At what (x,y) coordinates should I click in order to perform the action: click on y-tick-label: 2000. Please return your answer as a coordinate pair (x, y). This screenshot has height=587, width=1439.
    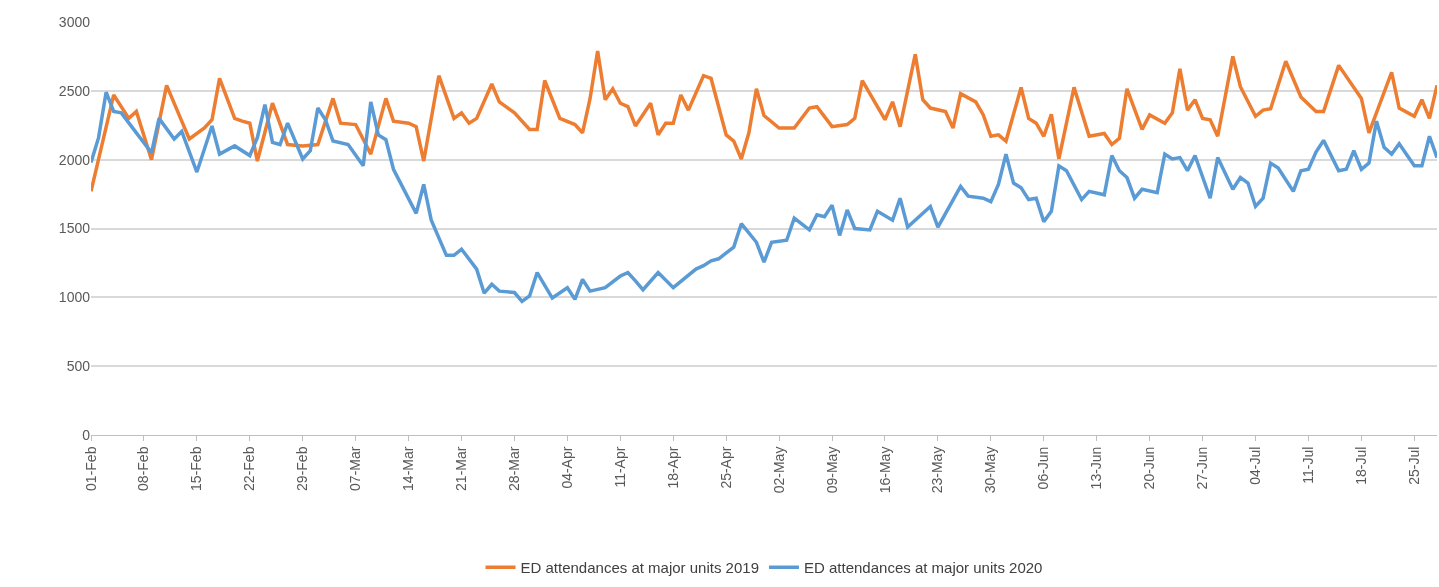
    Looking at the image, I should click on (74, 159).